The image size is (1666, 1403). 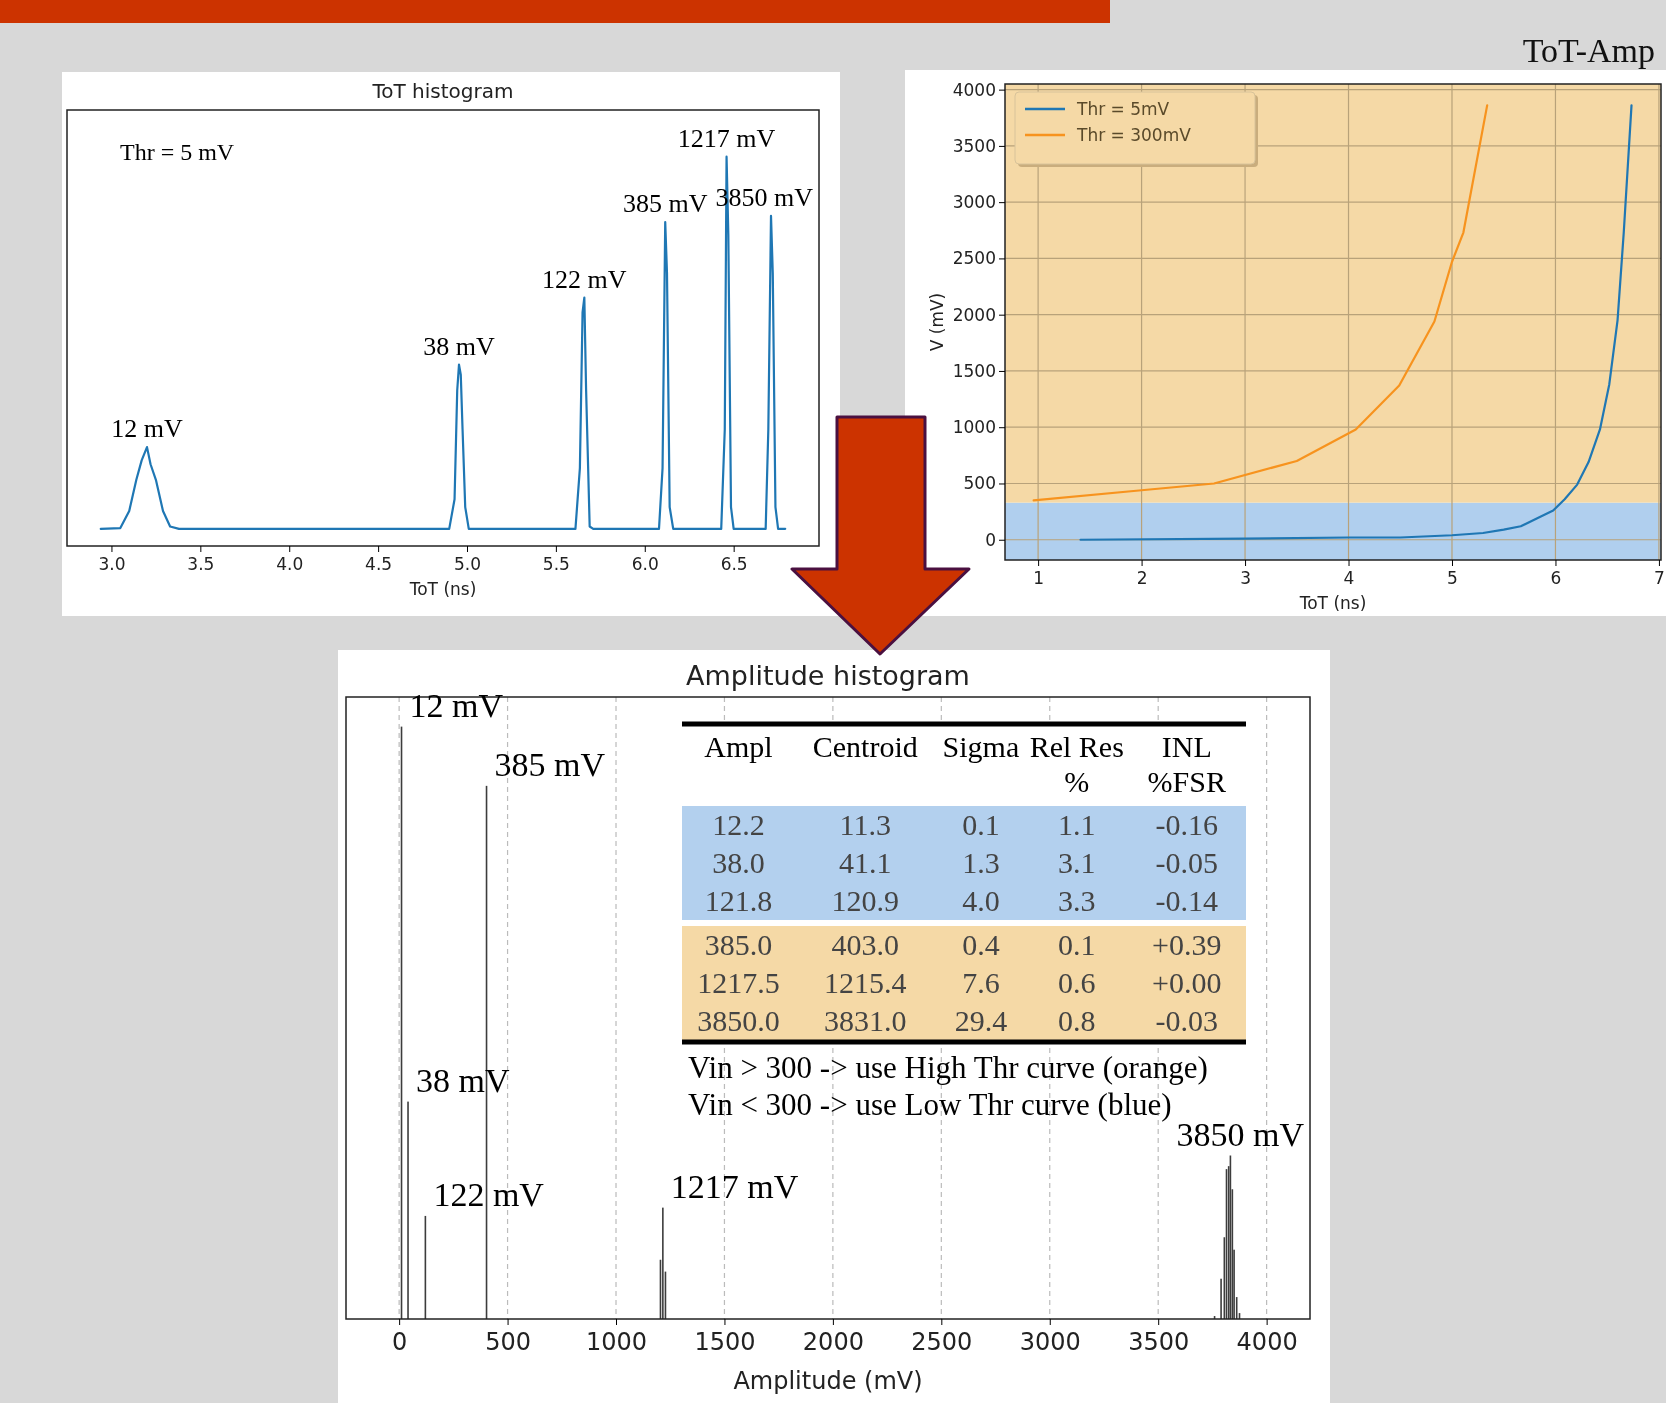 I want to click on x-tick-label: 2500, so click(x=942, y=1341).